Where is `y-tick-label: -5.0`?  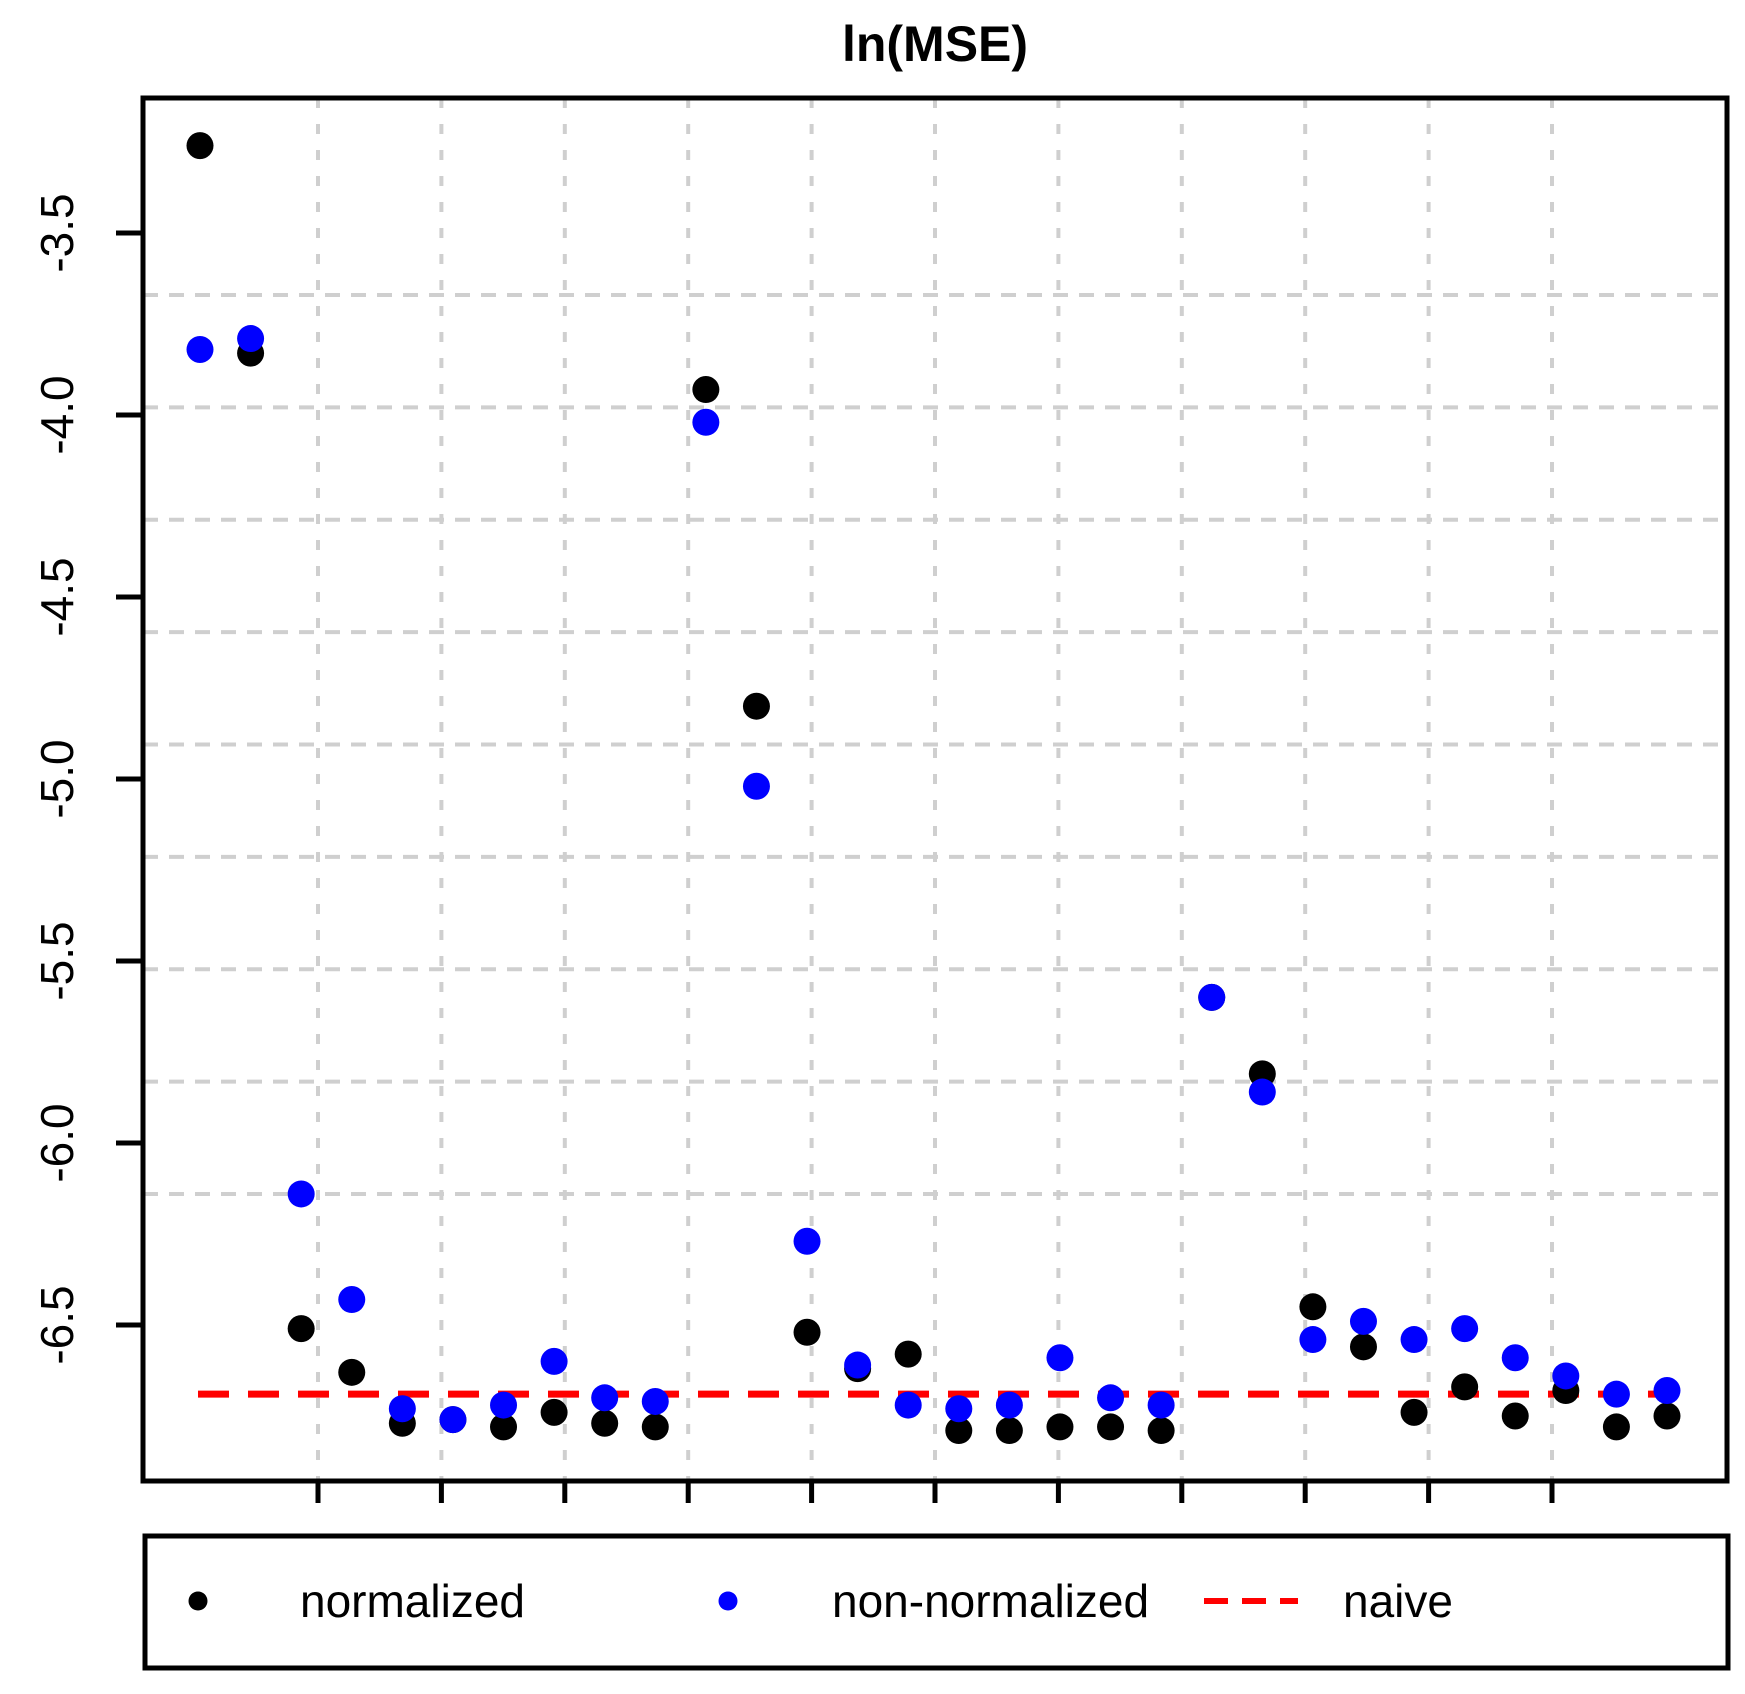
y-tick-label: -5.0 is located at coordinates (57, 778).